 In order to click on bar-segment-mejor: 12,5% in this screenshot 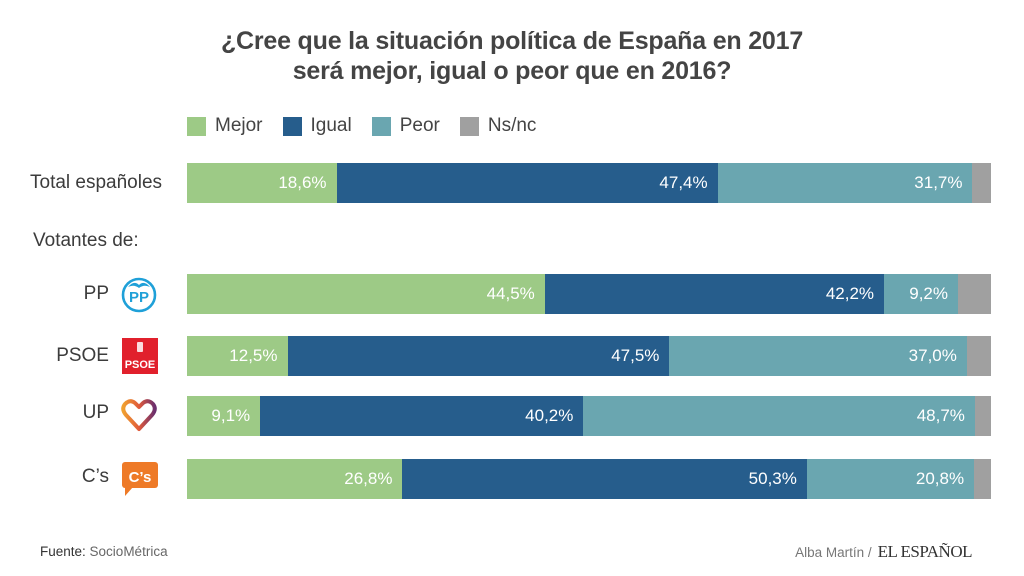, I will do `click(237, 356)`.